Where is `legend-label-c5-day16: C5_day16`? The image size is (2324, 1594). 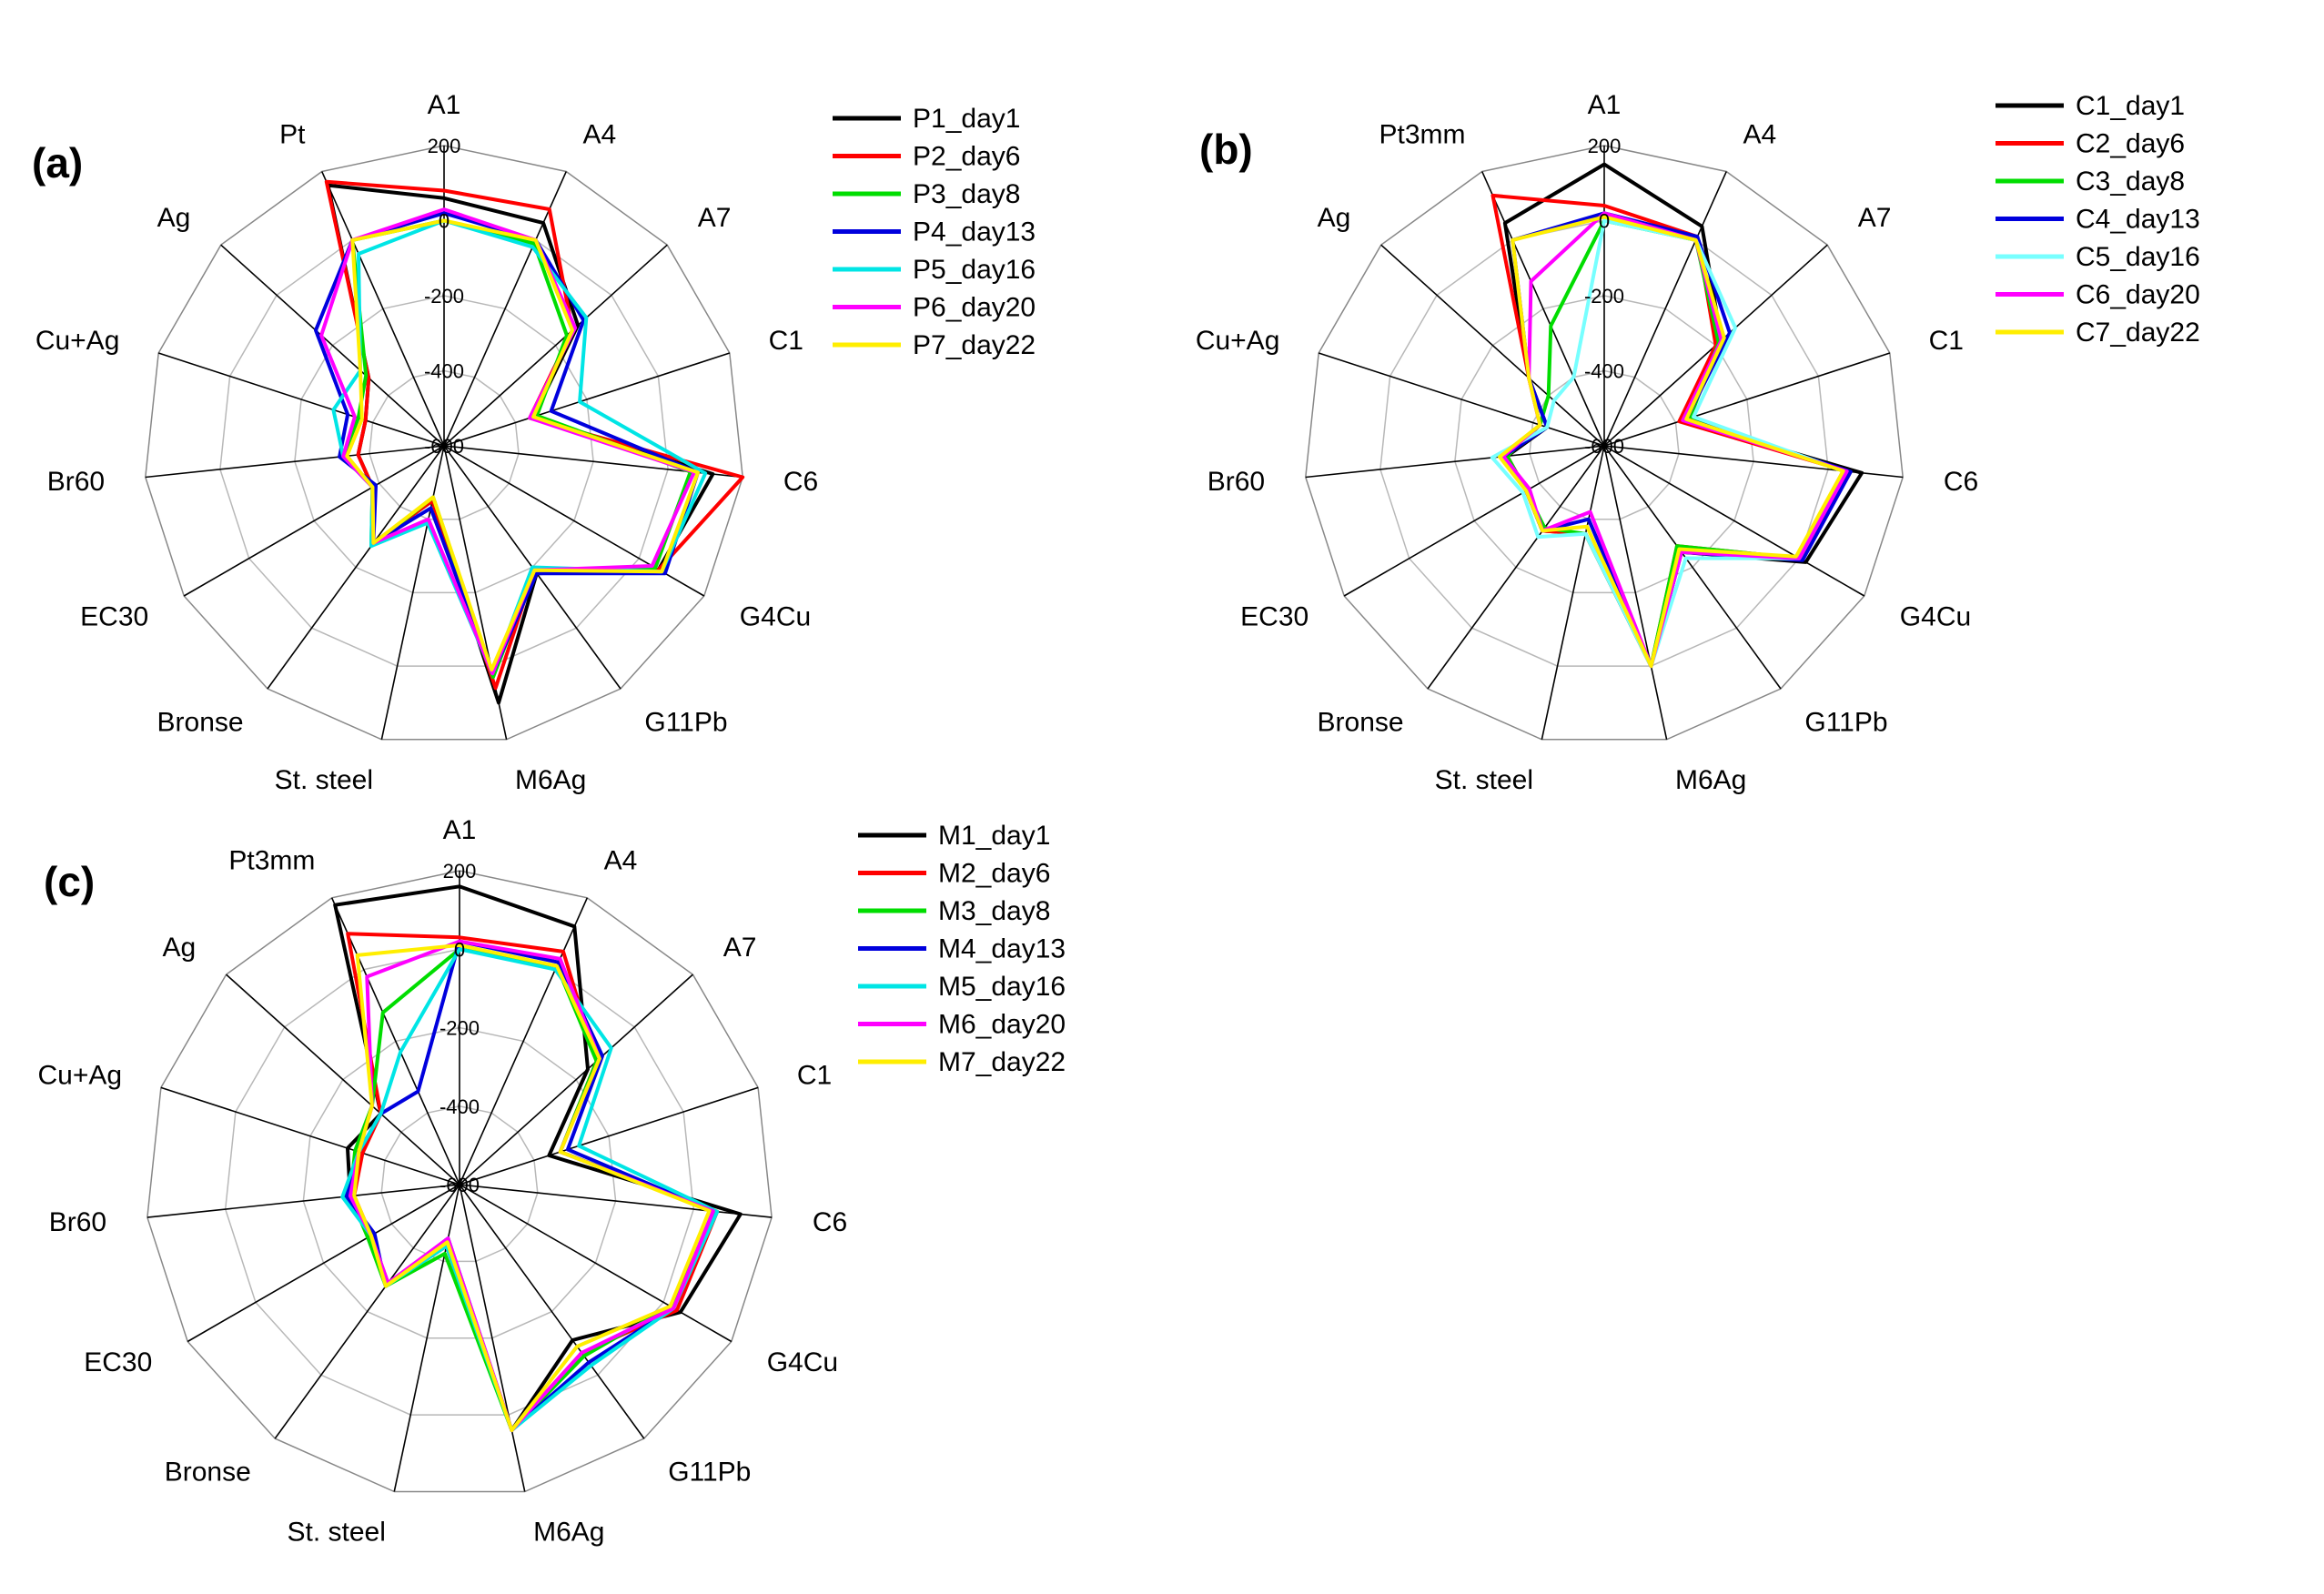 legend-label-c5-day16: C5_day16 is located at coordinates (2138, 257).